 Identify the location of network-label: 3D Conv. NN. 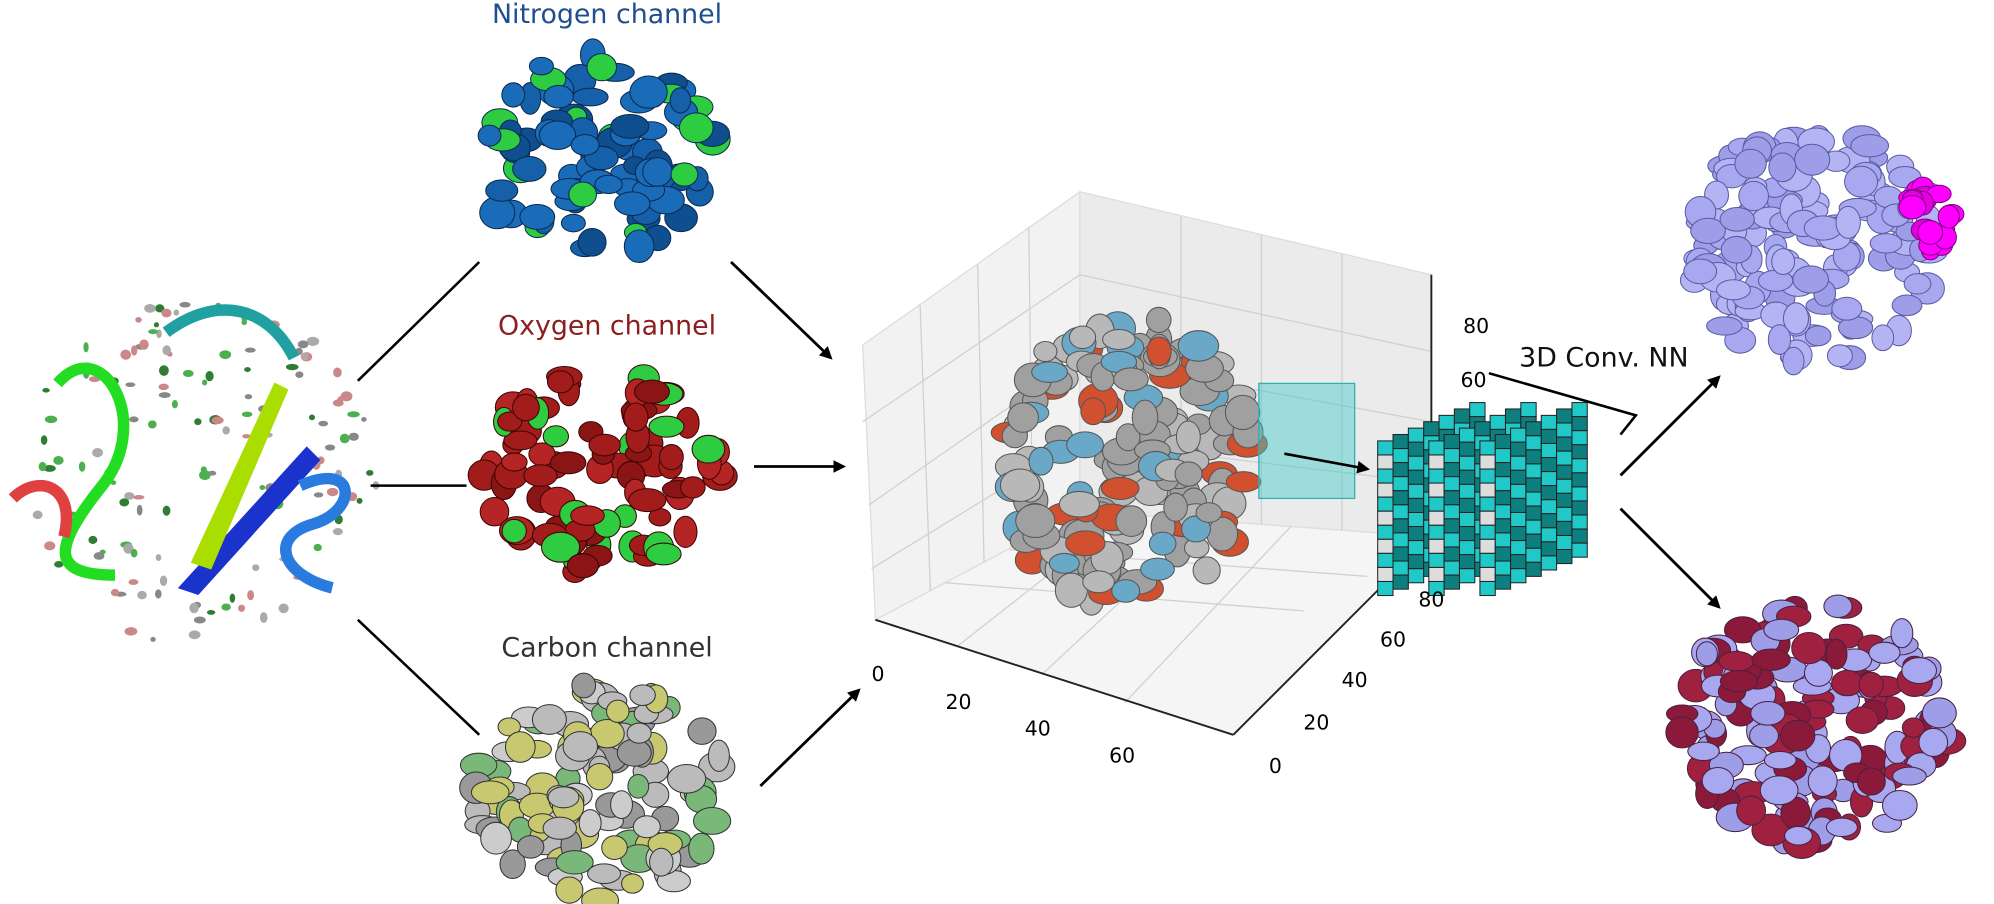
(1603, 358).